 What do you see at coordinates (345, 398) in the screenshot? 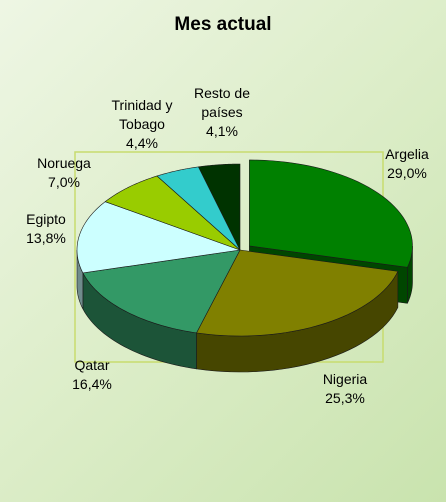
I see `value-label: 25,3%` at bounding box center [345, 398].